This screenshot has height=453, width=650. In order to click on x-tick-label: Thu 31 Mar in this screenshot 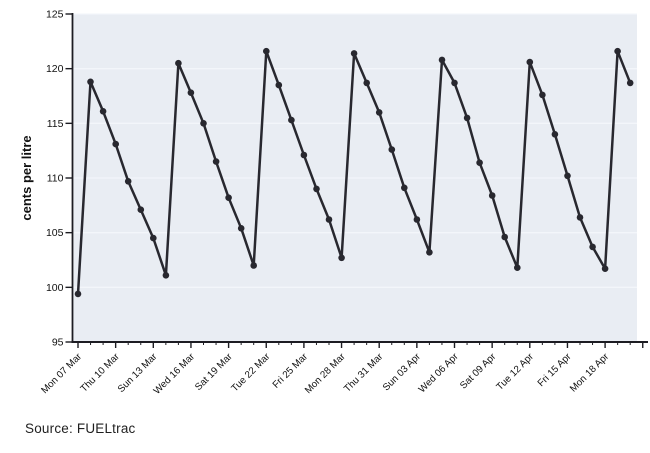, I will do `click(364, 373)`.